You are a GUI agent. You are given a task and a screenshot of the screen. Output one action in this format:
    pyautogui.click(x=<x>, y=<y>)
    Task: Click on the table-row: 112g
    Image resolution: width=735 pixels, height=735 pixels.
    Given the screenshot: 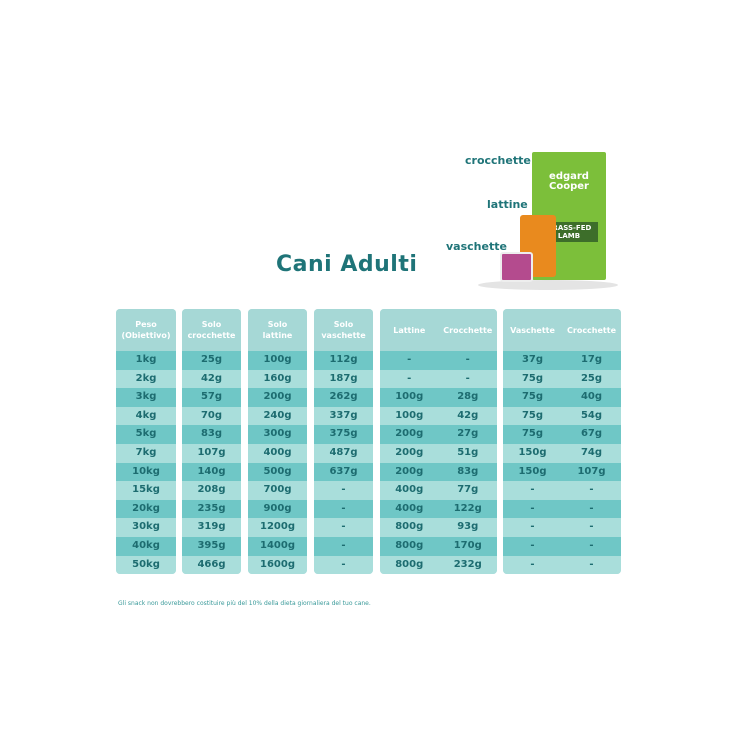 What is the action you would take?
    pyautogui.click(x=343, y=360)
    